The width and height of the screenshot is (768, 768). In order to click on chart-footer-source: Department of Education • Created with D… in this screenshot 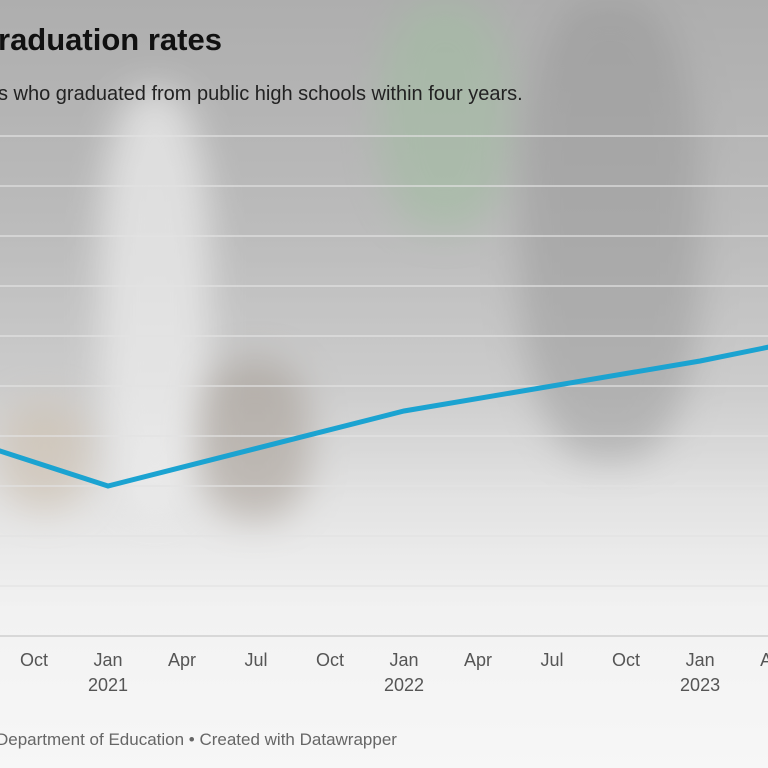, I will do `click(198, 739)`.